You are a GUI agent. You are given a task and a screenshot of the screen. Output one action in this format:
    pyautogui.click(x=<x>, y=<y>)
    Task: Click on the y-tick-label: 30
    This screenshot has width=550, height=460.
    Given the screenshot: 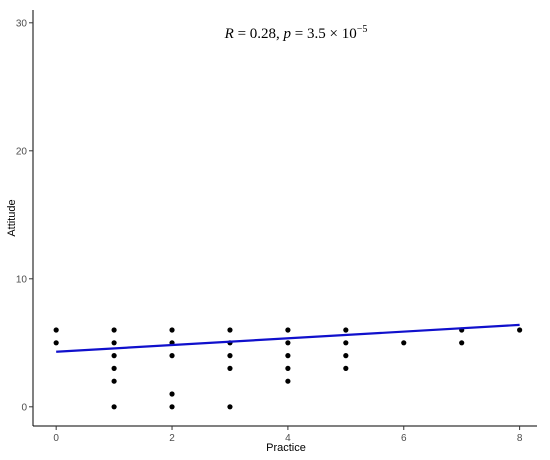 What is the action you would take?
    pyautogui.click(x=22, y=23)
    